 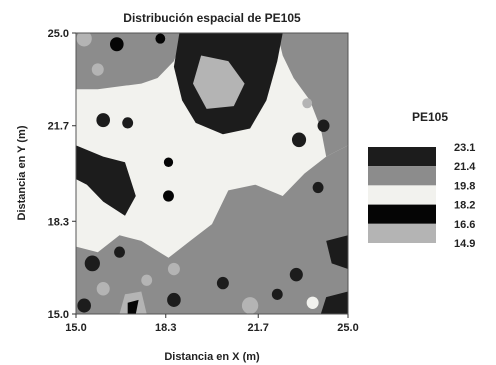 I want to click on y-tick-label: 25.0, so click(x=58, y=34).